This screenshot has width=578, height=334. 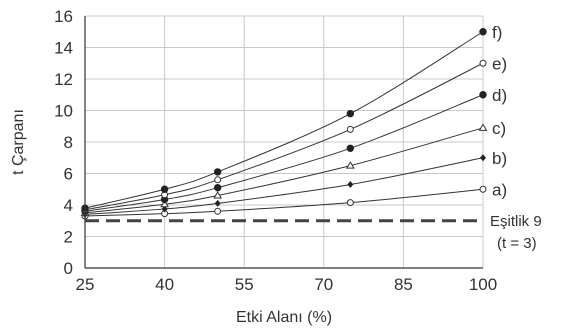 I want to click on x-tick-label: 55, so click(x=244, y=284).